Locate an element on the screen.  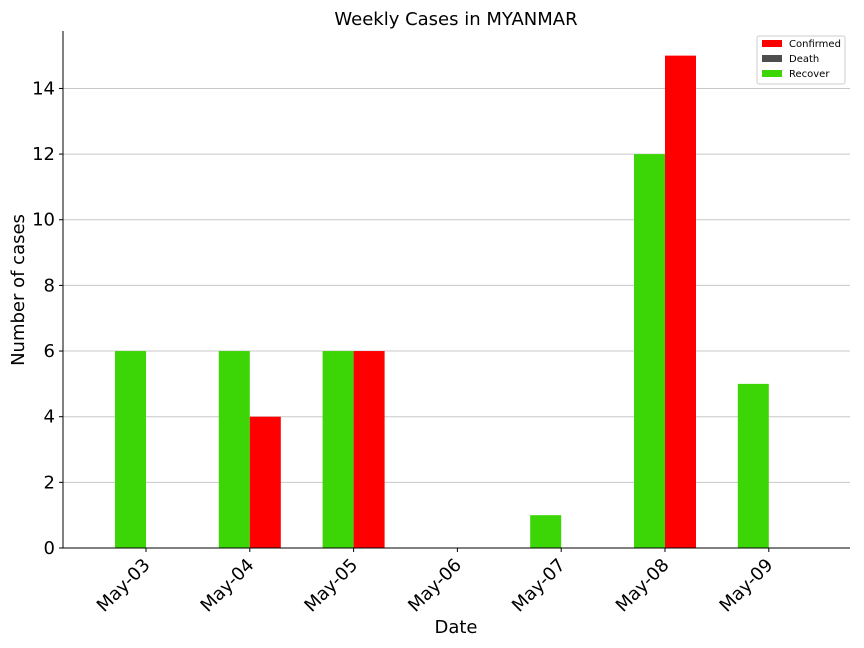
y-ticks: 0 2 4 6 8 10 12 14 is located at coordinates (47, 318).